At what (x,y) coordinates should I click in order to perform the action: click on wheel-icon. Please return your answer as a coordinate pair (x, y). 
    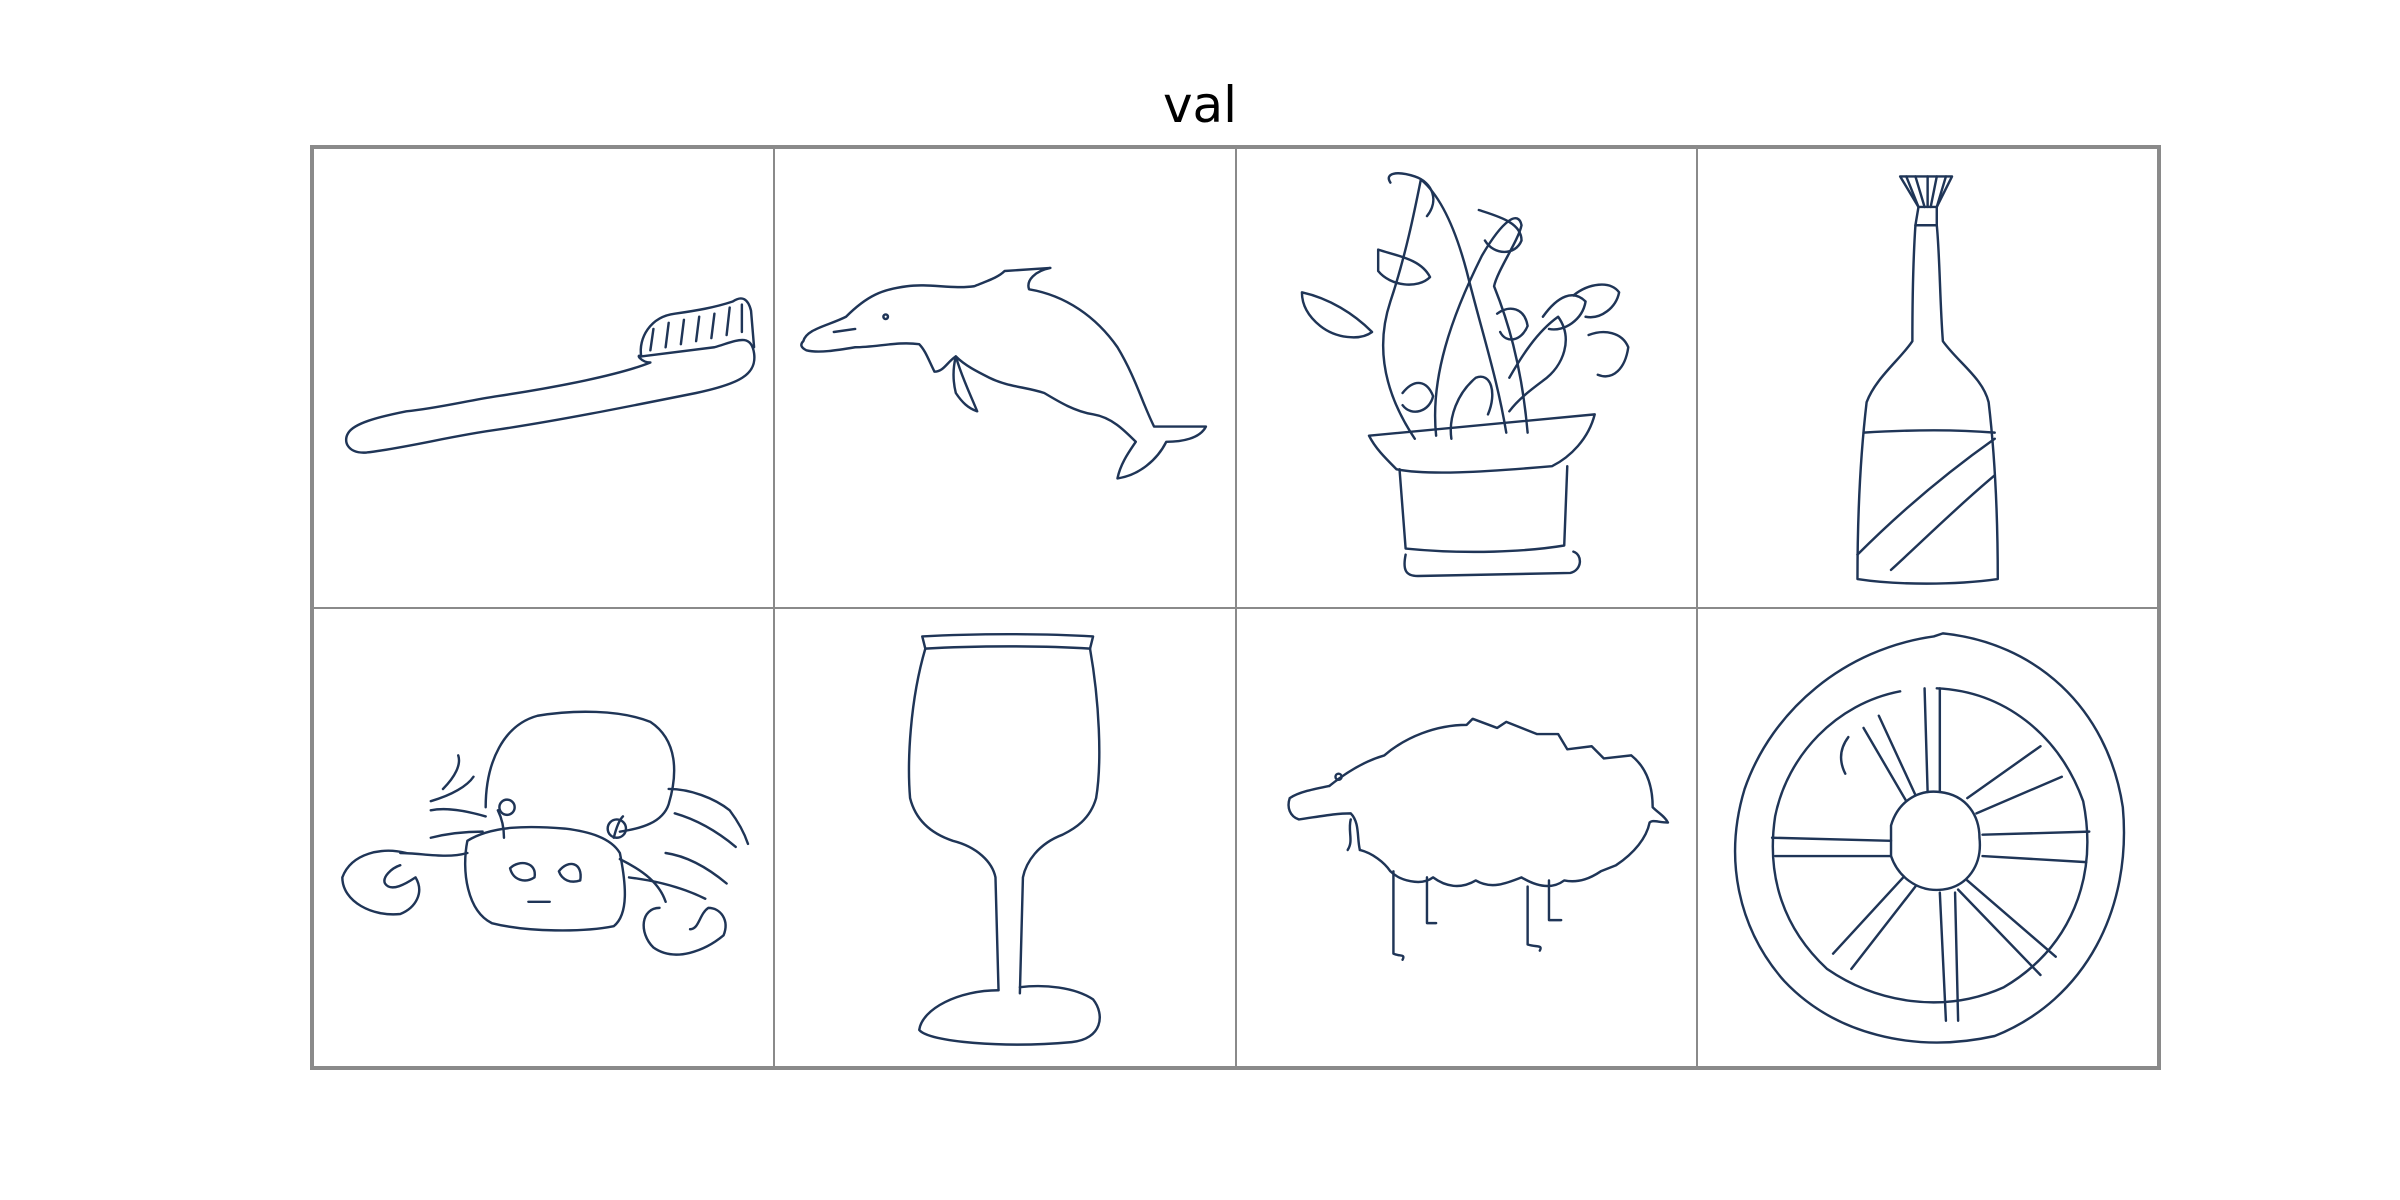
    Looking at the image, I should click on (1929, 837).